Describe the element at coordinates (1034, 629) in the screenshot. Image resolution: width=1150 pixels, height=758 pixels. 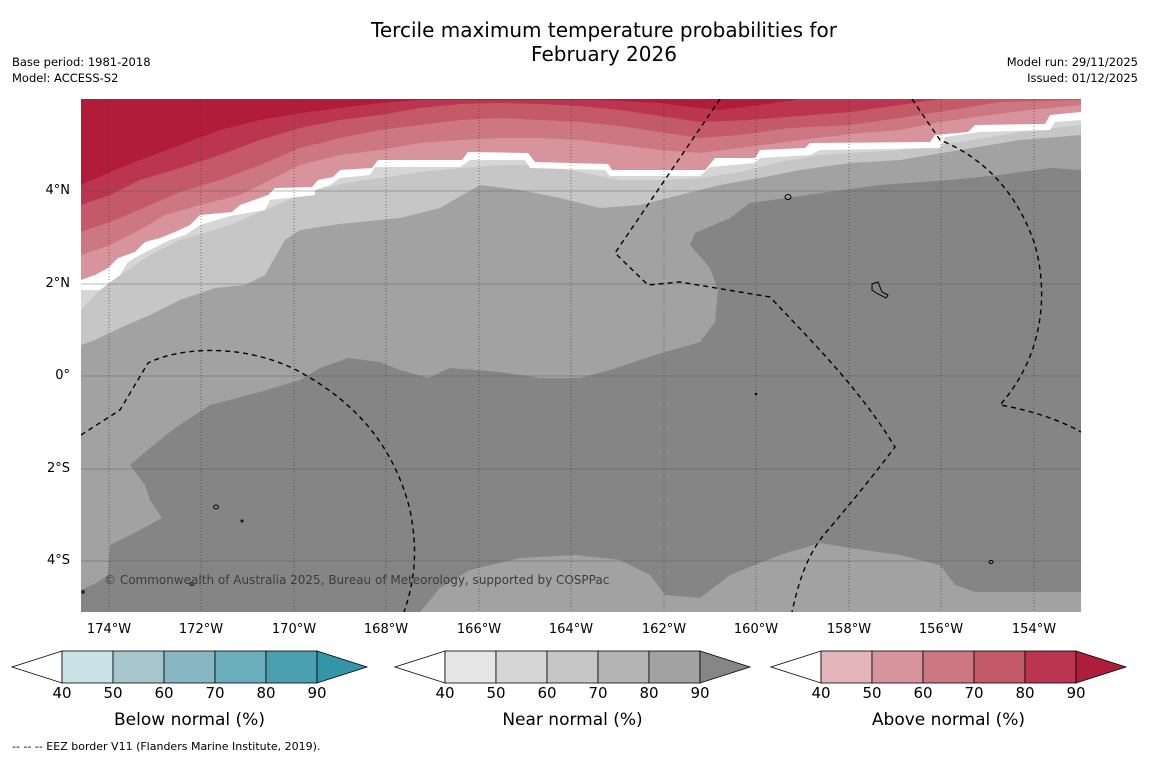
I see `lon-label-154w: 154°W` at that location.